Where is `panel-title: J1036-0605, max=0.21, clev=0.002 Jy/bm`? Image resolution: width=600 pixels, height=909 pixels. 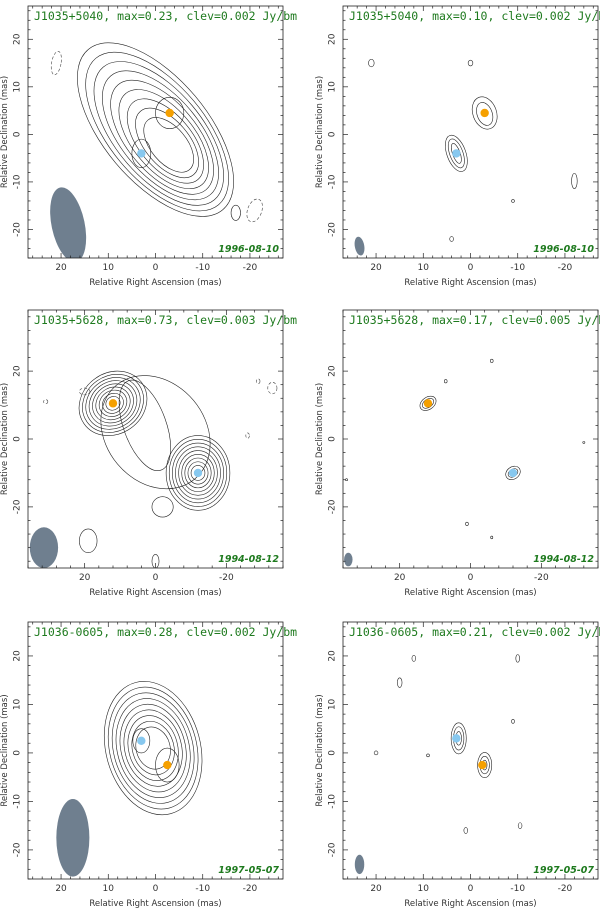 panel-title: J1036-0605, max=0.21, clev=0.002 Jy/bm is located at coordinates (474, 632).